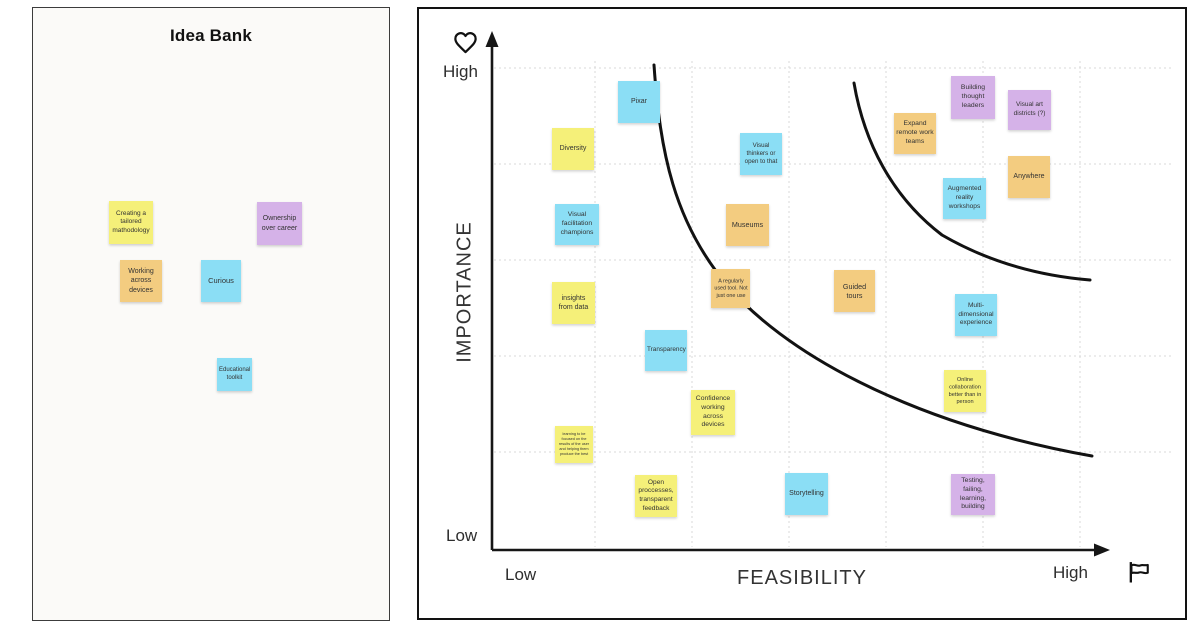  I want to click on y-axis-low-label: Low, so click(462, 535).